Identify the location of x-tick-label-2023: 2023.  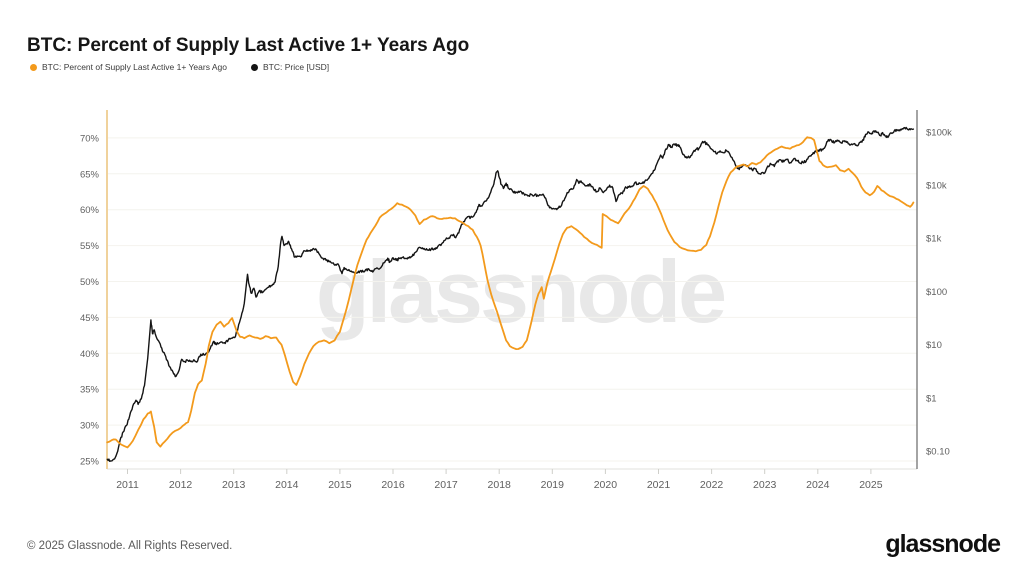
(765, 485).